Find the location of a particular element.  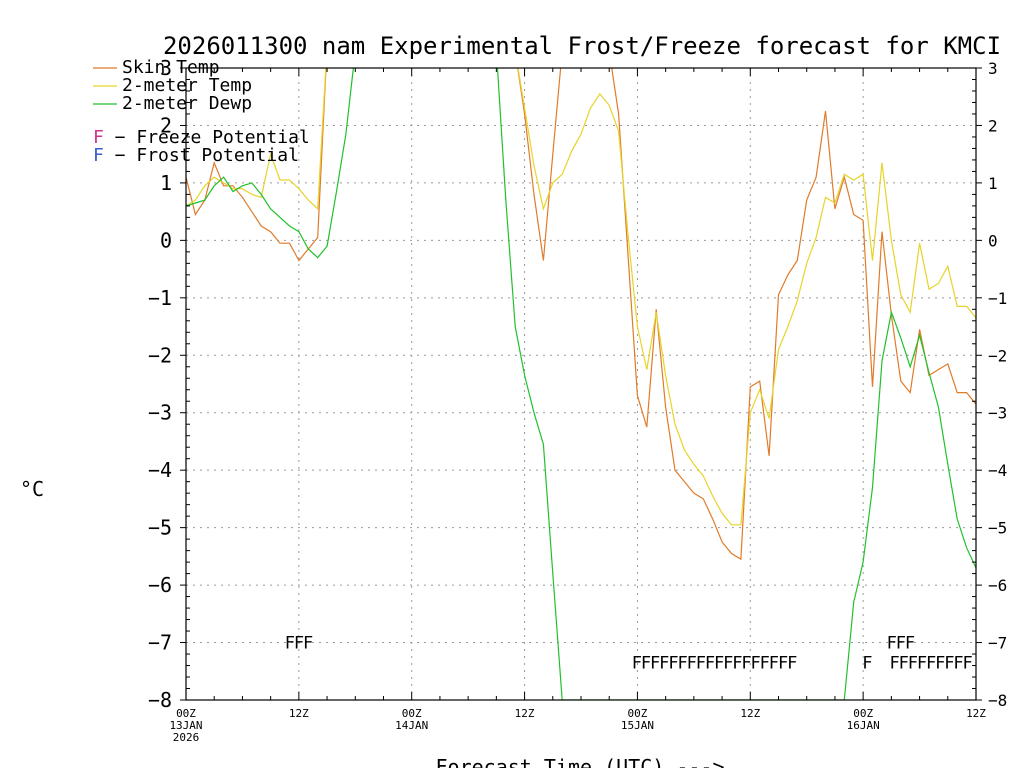

y-tick-label-left: 0 is located at coordinates (166, 240).